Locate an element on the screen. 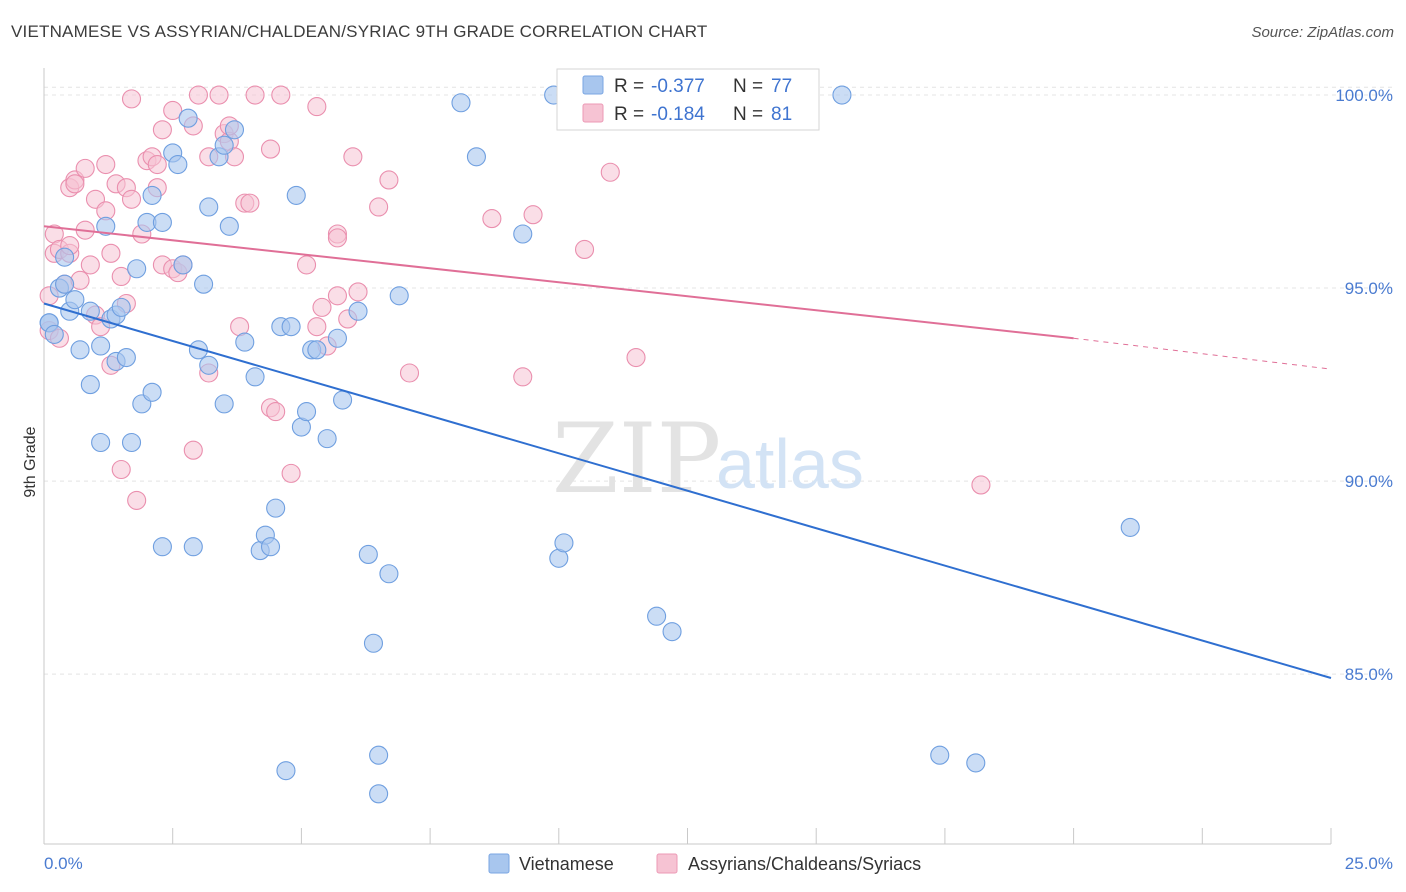 Image resolution: width=1406 pixels, height=892 pixels. legend-n-value-1: 77 is located at coordinates (781, 86).